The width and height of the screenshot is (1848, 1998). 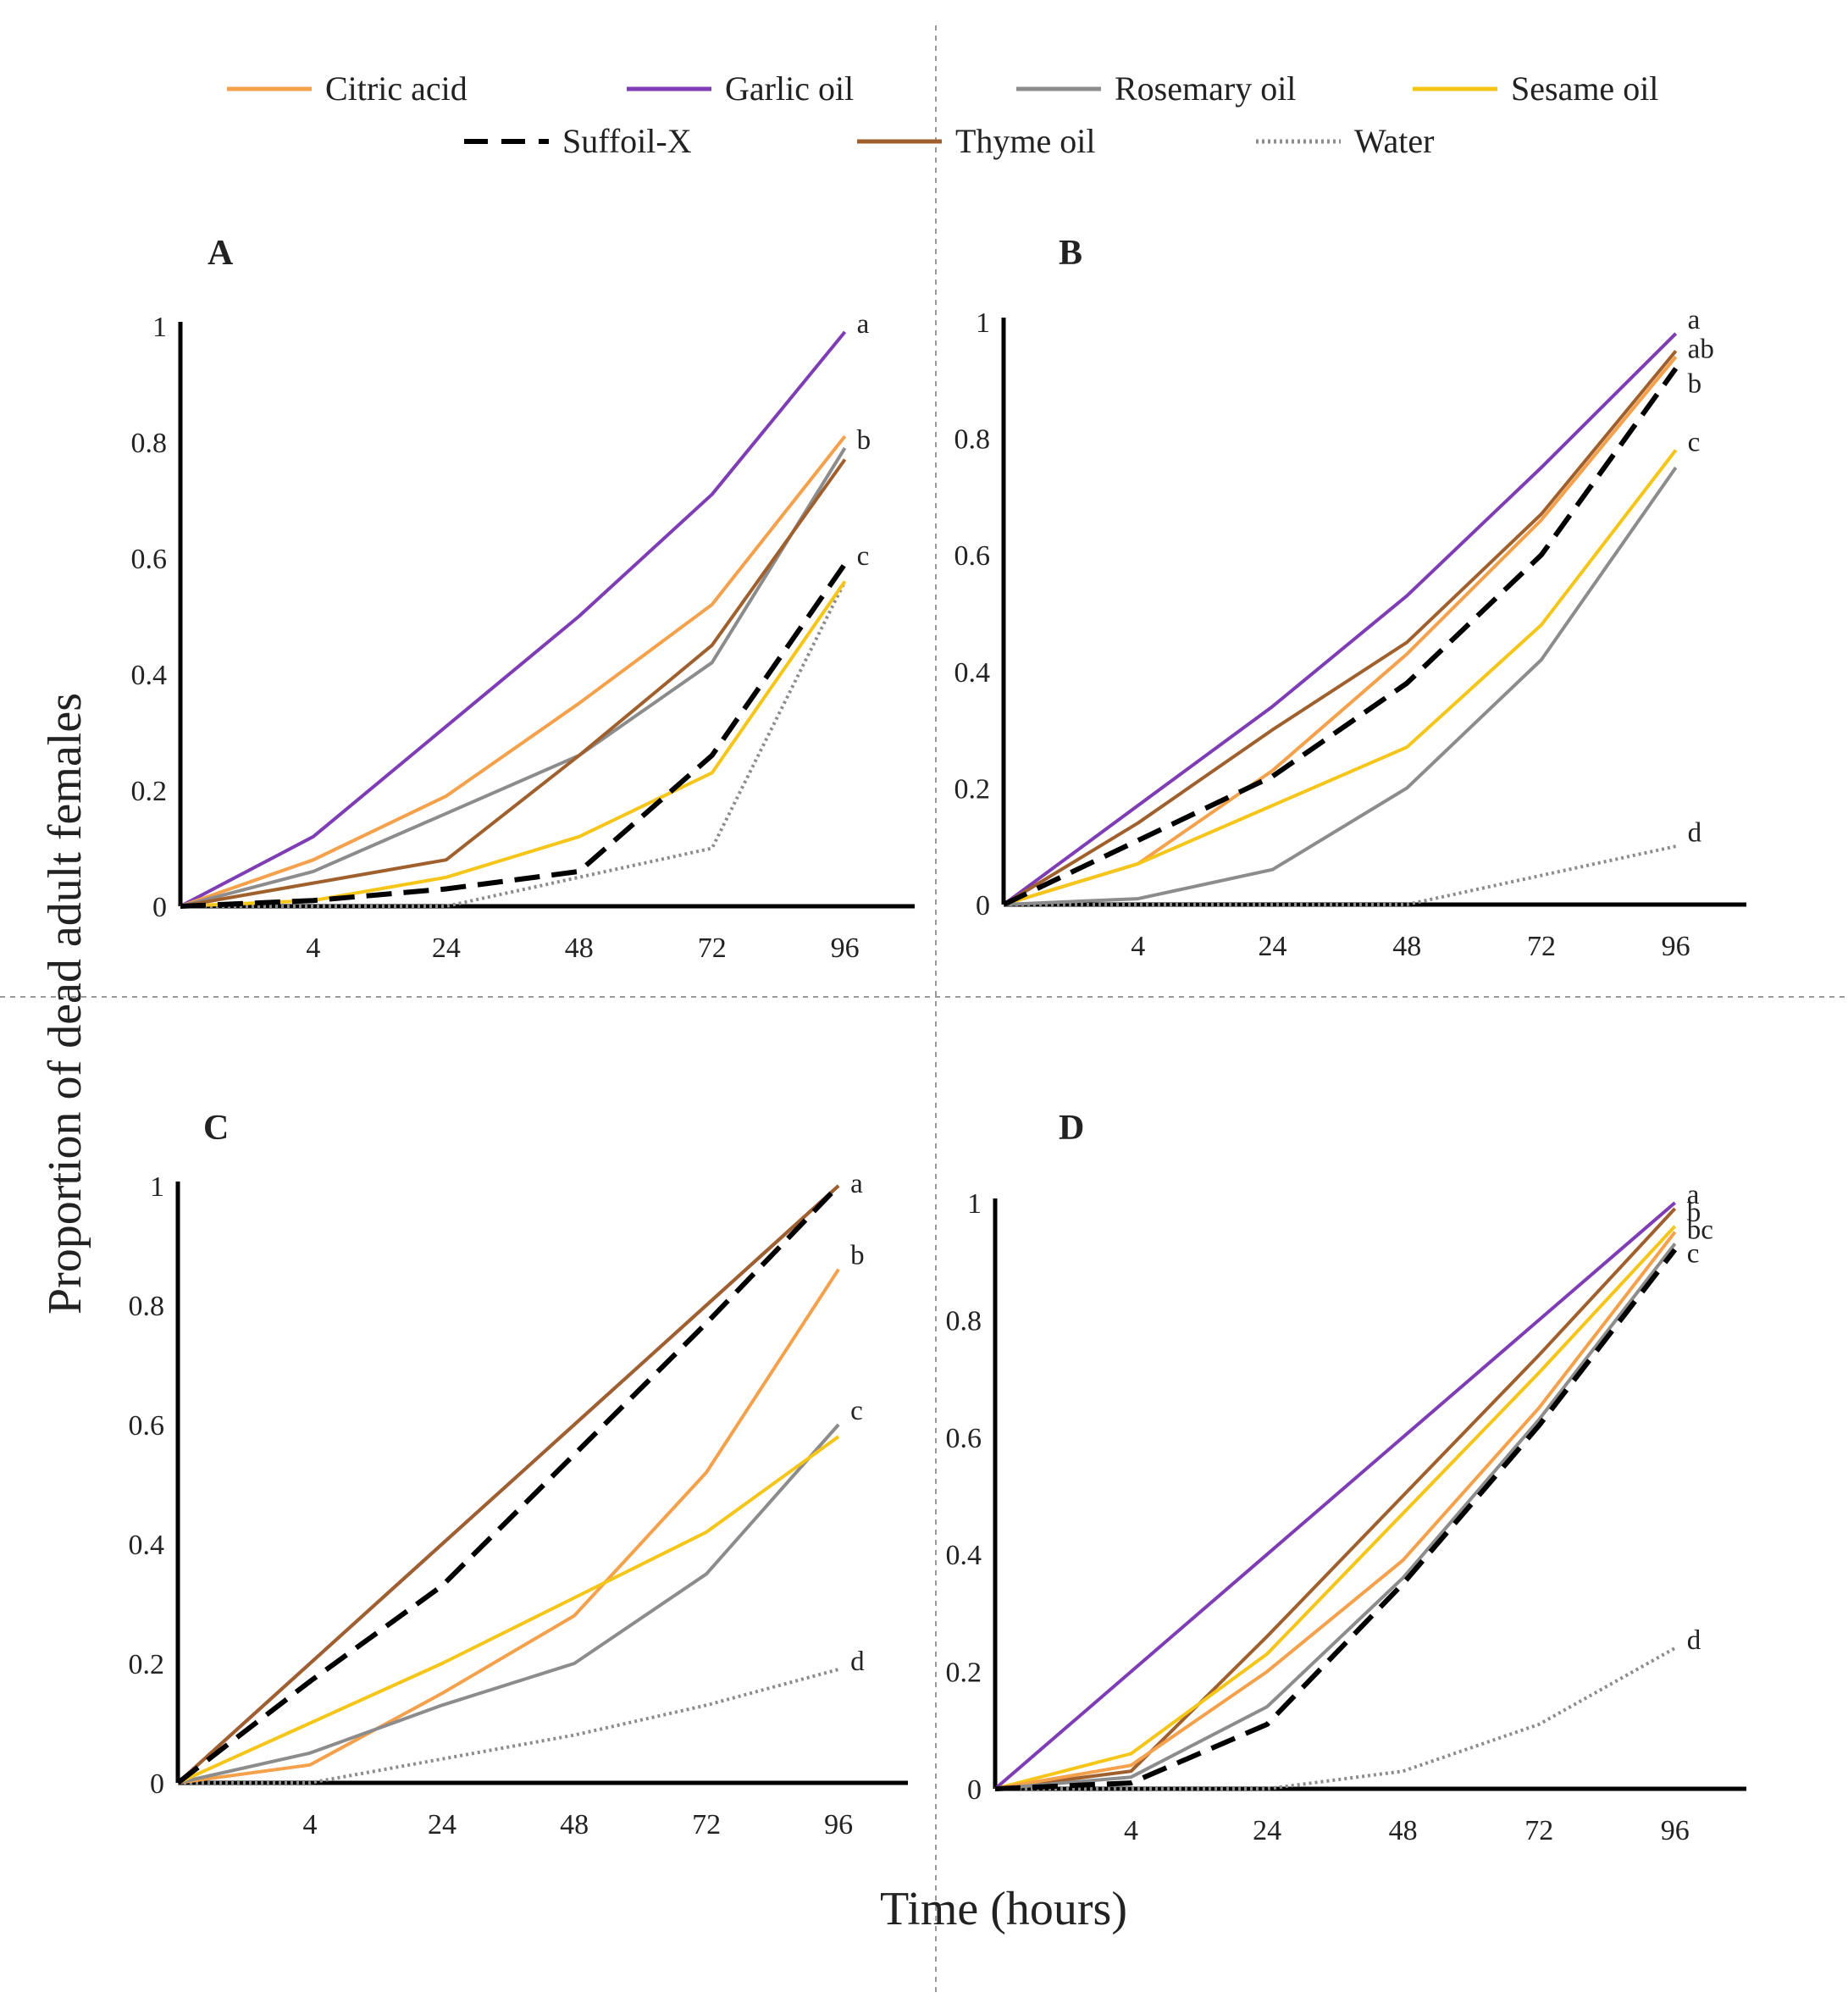 I want to click on panel-d-series-sesame-oil, so click(x=1335, y=1507).